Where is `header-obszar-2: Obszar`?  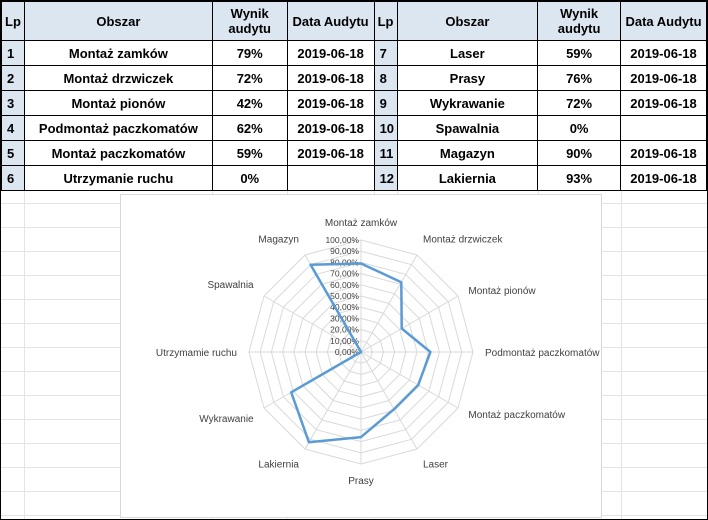 header-obszar-2: Obszar is located at coordinates (467, 21).